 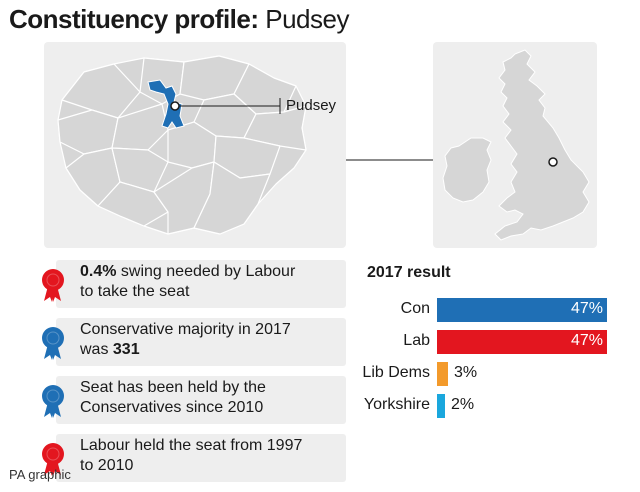 I want to click on fact-line-1: Labour held the seat from 1997, so click(x=191, y=445).